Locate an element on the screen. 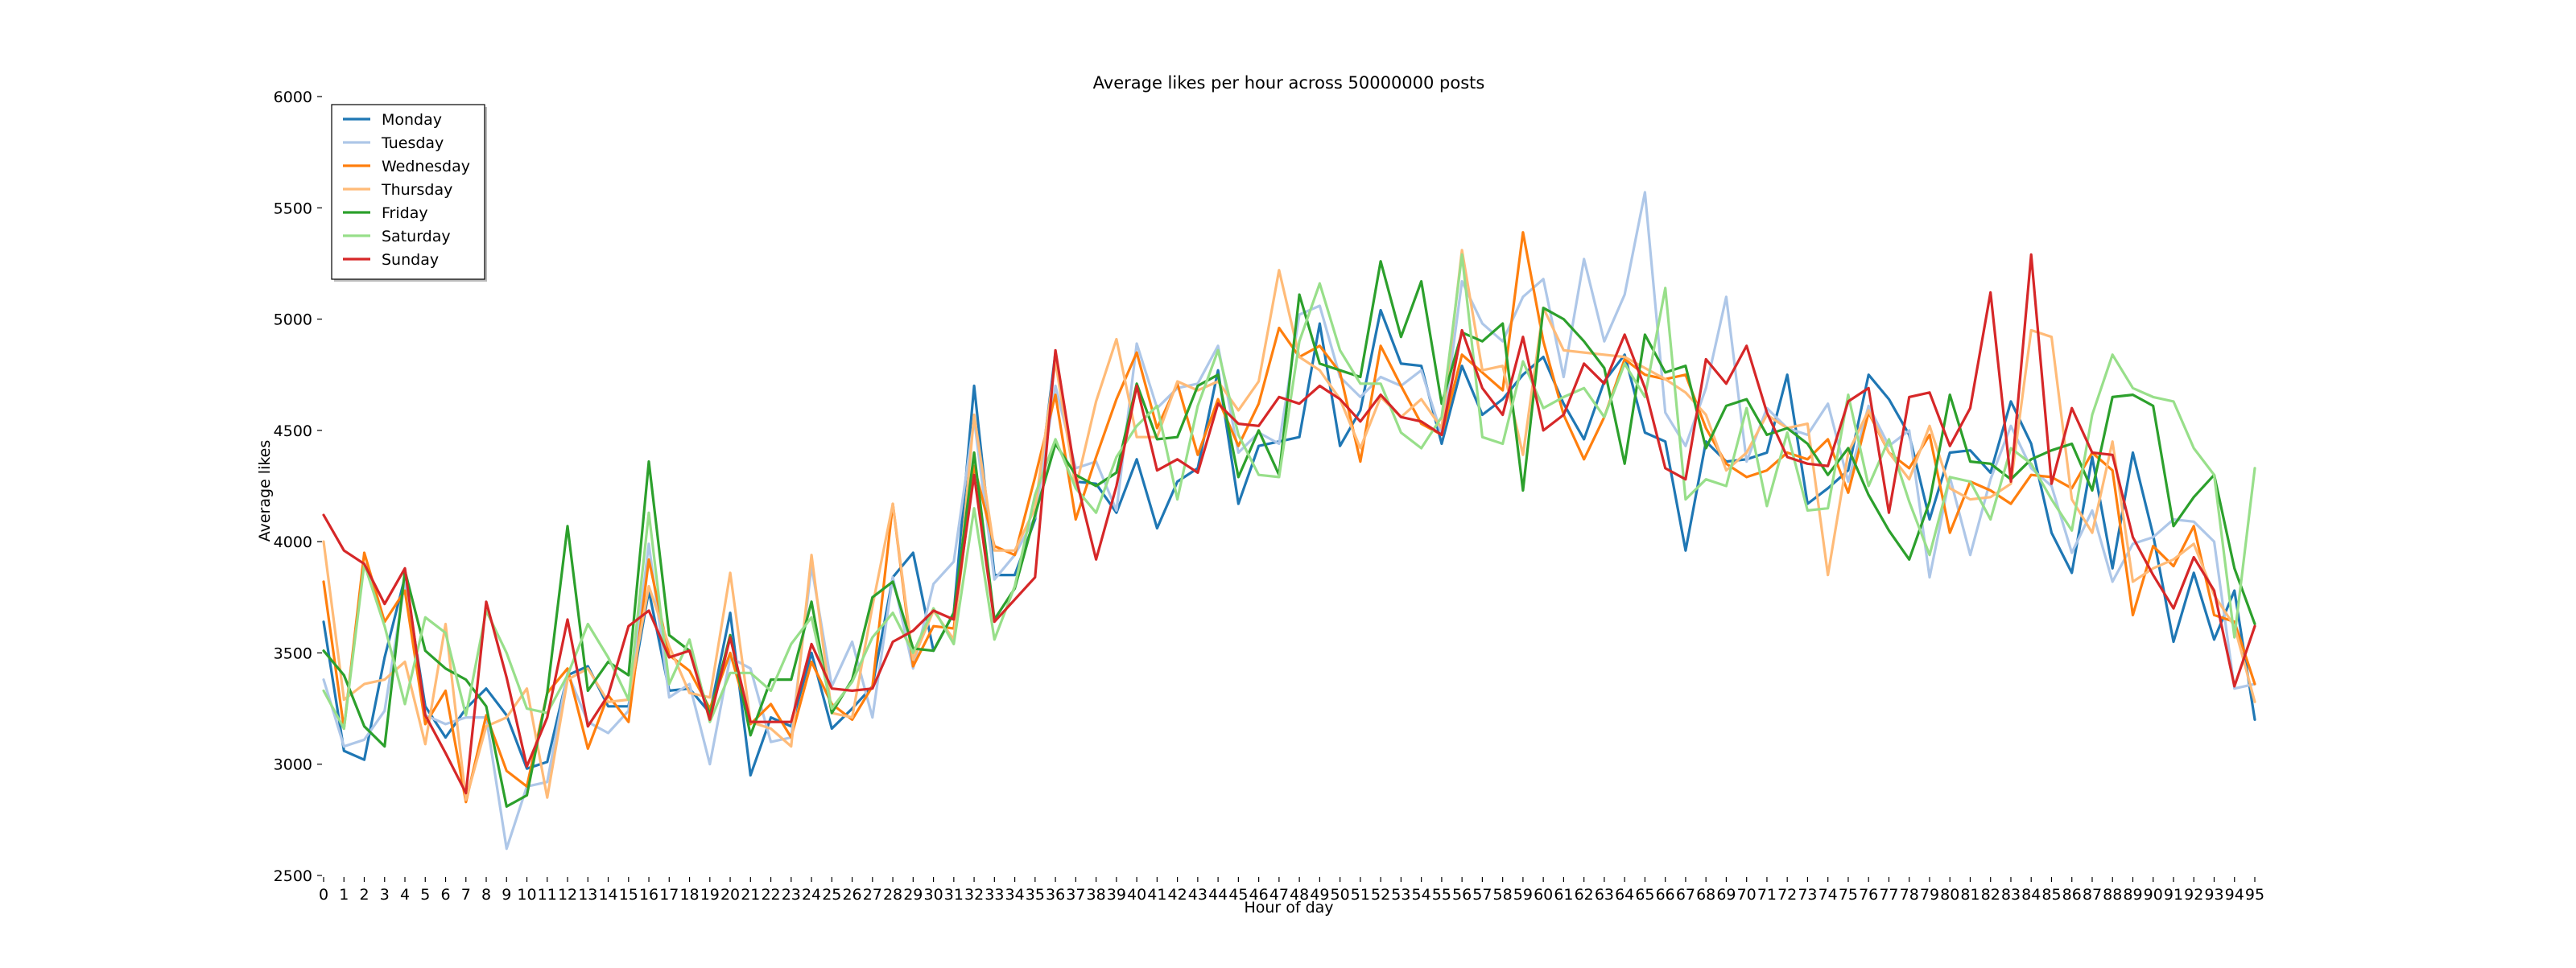 Image resolution: width=2576 pixels, height=968 pixels. x-tick-label: 33 is located at coordinates (994, 895).